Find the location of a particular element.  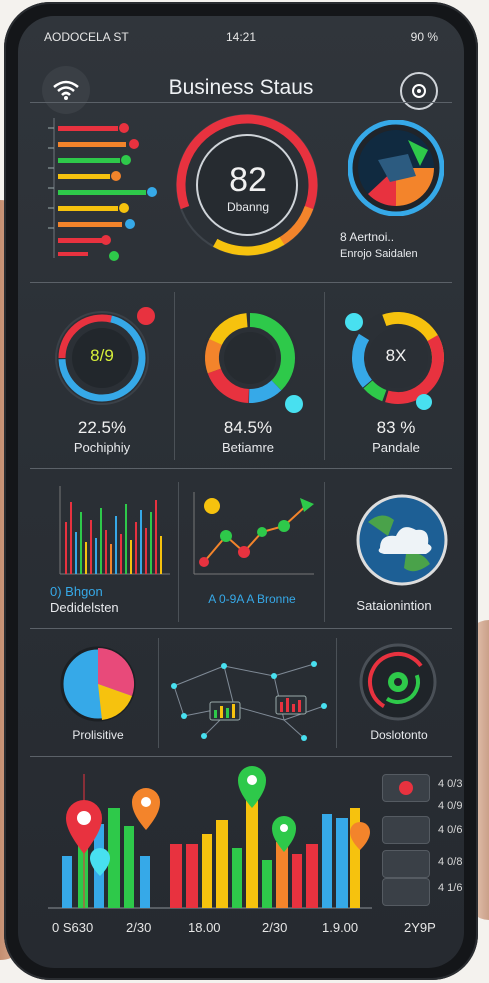

ring1-value: 22.5% is located at coordinates (102, 427).